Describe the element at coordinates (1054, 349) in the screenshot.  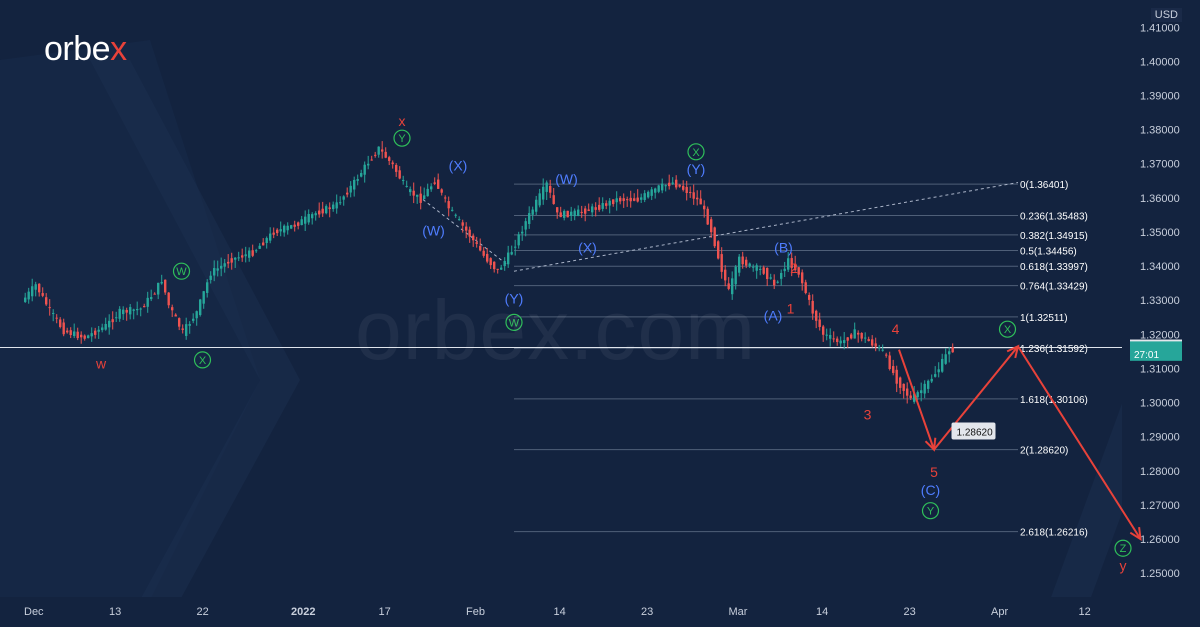
I see `fib-level-label: 1.236(1.31592)` at that location.